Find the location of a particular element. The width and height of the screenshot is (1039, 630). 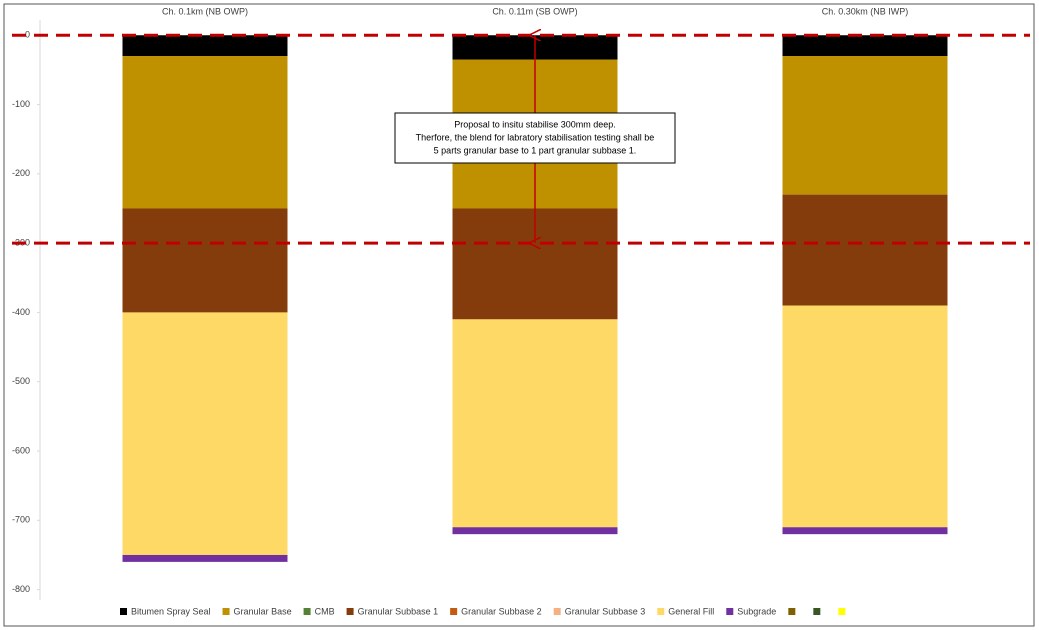

annotation-text: Proposal to insitu stabilise 300mm deep. is located at coordinates (535, 124).